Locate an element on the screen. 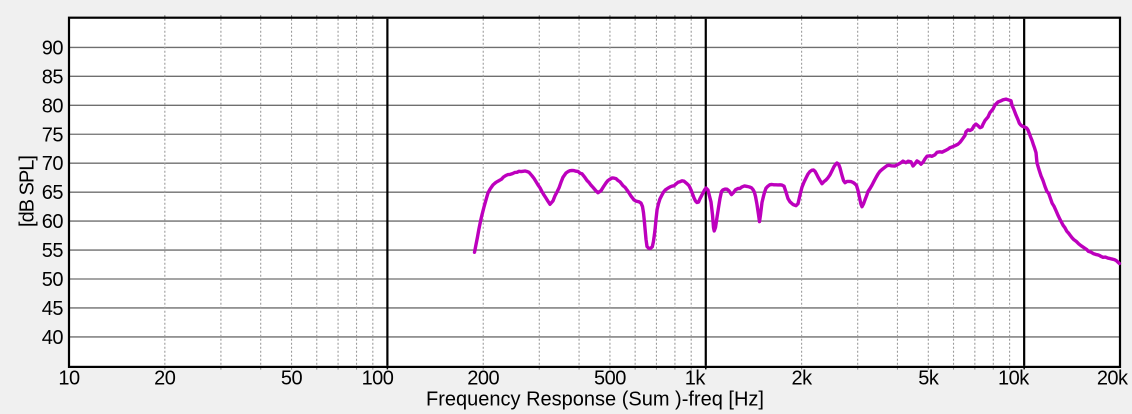 This screenshot has height=414, width=1132. svg-text: 55 is located at coordinates (53, 251).